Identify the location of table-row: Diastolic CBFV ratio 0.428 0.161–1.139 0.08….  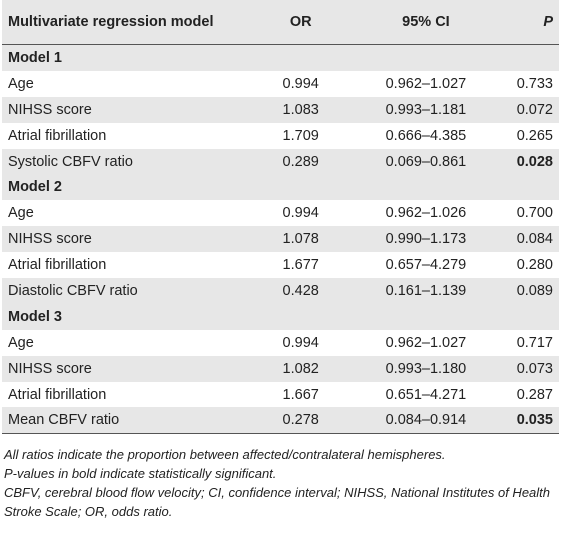
(280, 291).